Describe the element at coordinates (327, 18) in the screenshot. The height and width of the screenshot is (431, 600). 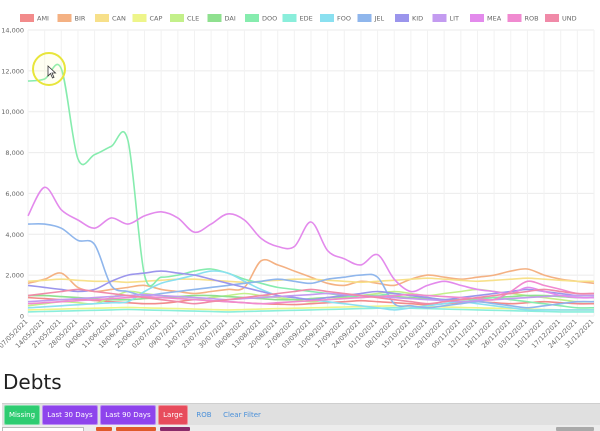
I see `legend-swatch-foo` at that location.